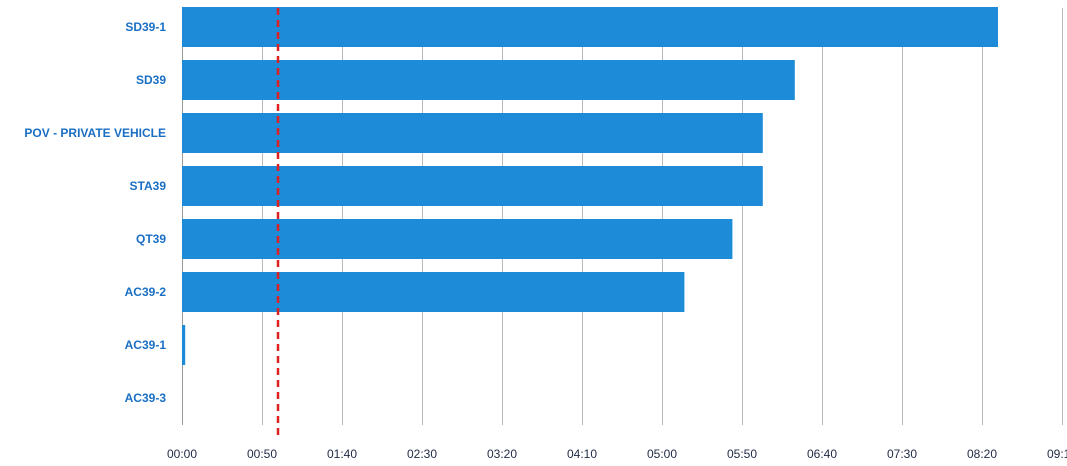  I want to click on category-label: STA39, so click(148, 186).